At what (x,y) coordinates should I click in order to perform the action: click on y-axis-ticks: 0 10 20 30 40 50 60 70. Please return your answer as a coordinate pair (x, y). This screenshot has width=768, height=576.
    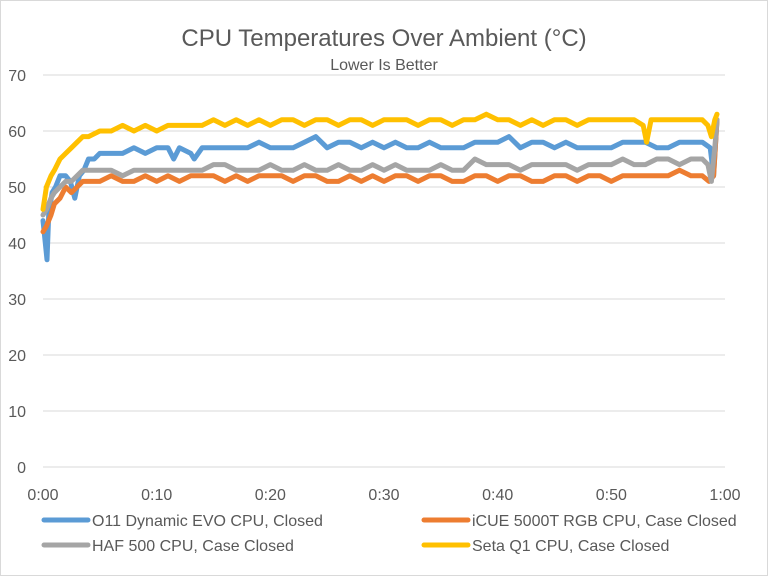
    Looking at the image, I should click on (17, 272).